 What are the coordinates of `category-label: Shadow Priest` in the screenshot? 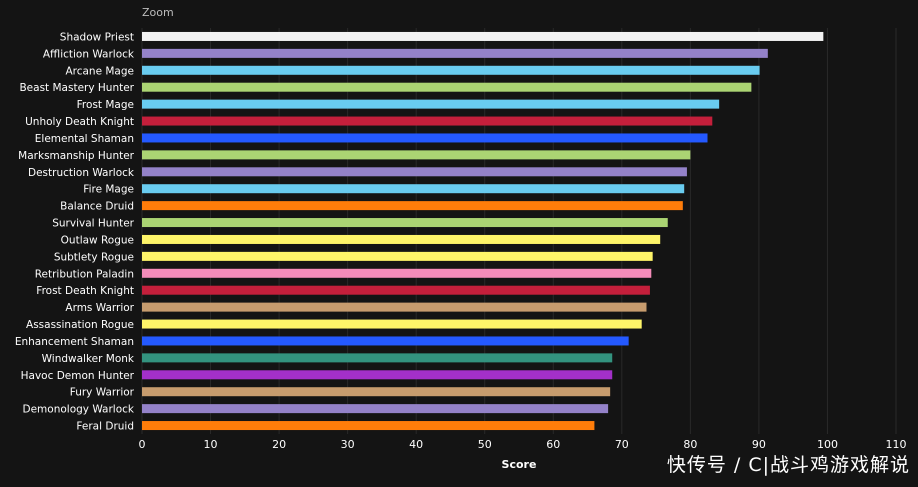 It's located at (97, 37).